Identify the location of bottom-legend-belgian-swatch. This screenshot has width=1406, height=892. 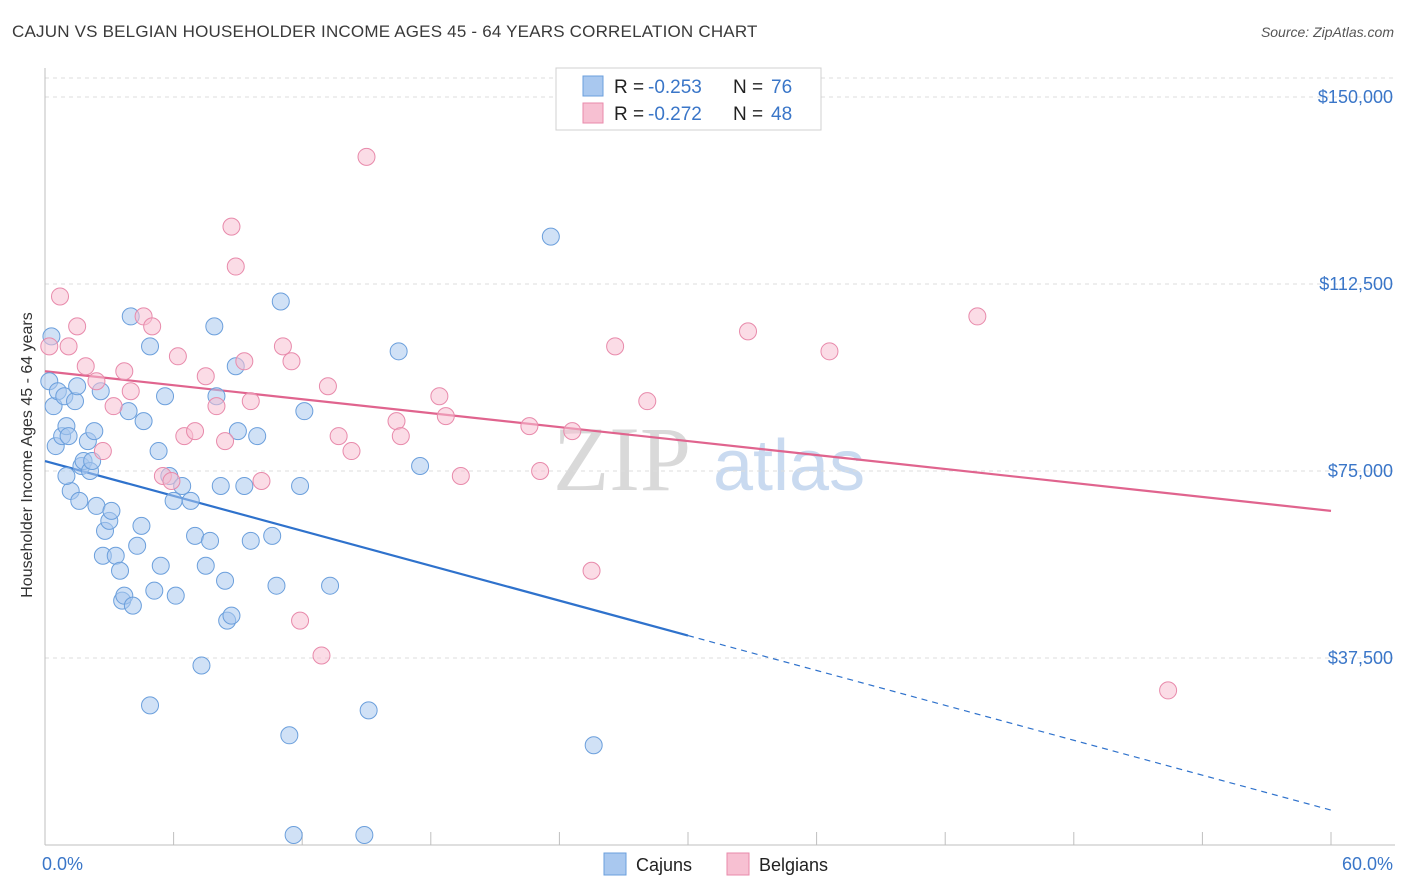
(738, 864).